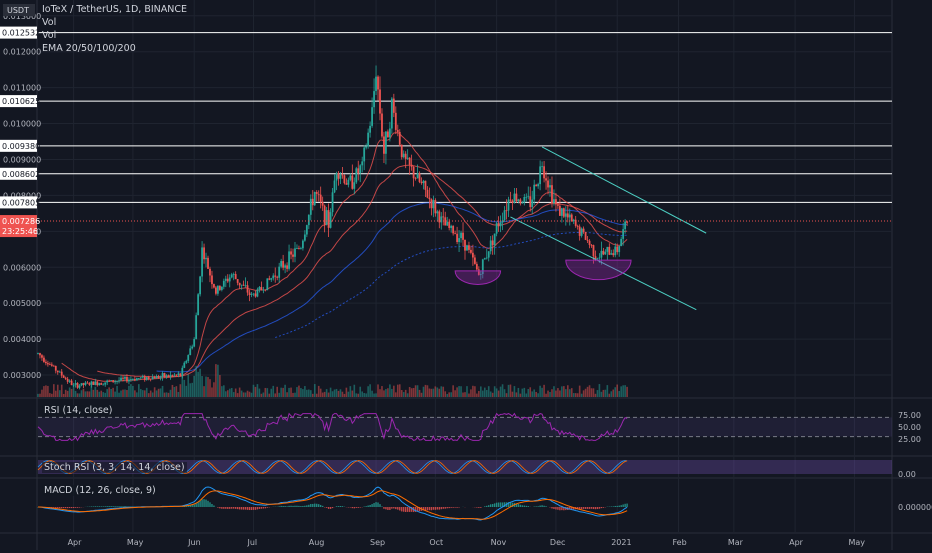 Image resolution: width=932 pixels, height=553 pixels. Describe the element at coordinates (114, 35) in the screenshot. I see `volume-indicator-label-2: Vol` at that location.